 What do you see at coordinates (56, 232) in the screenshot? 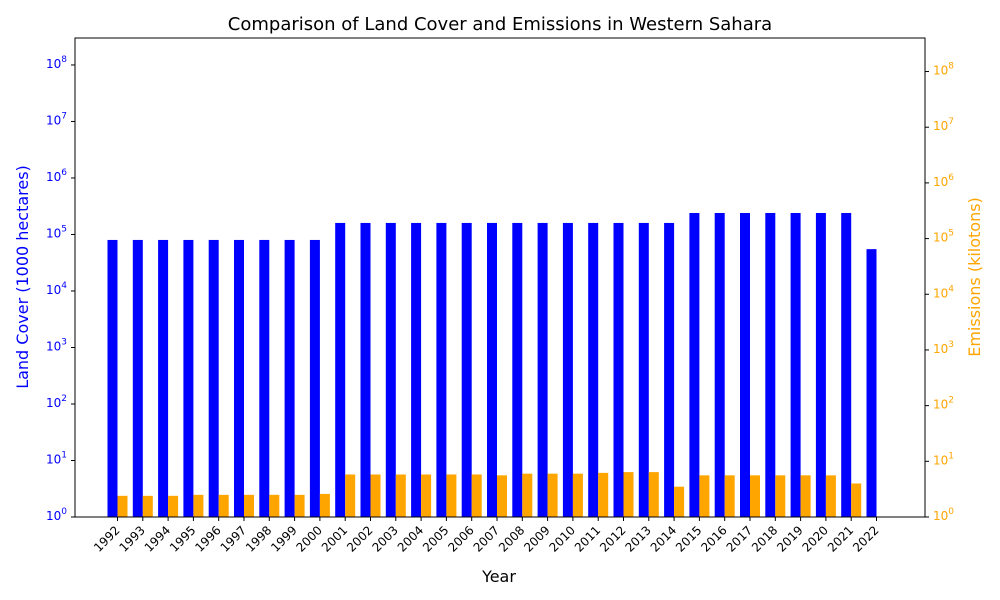
I see `left-y-tick-label-5: 10⁵` at bounding box center [56, 232].